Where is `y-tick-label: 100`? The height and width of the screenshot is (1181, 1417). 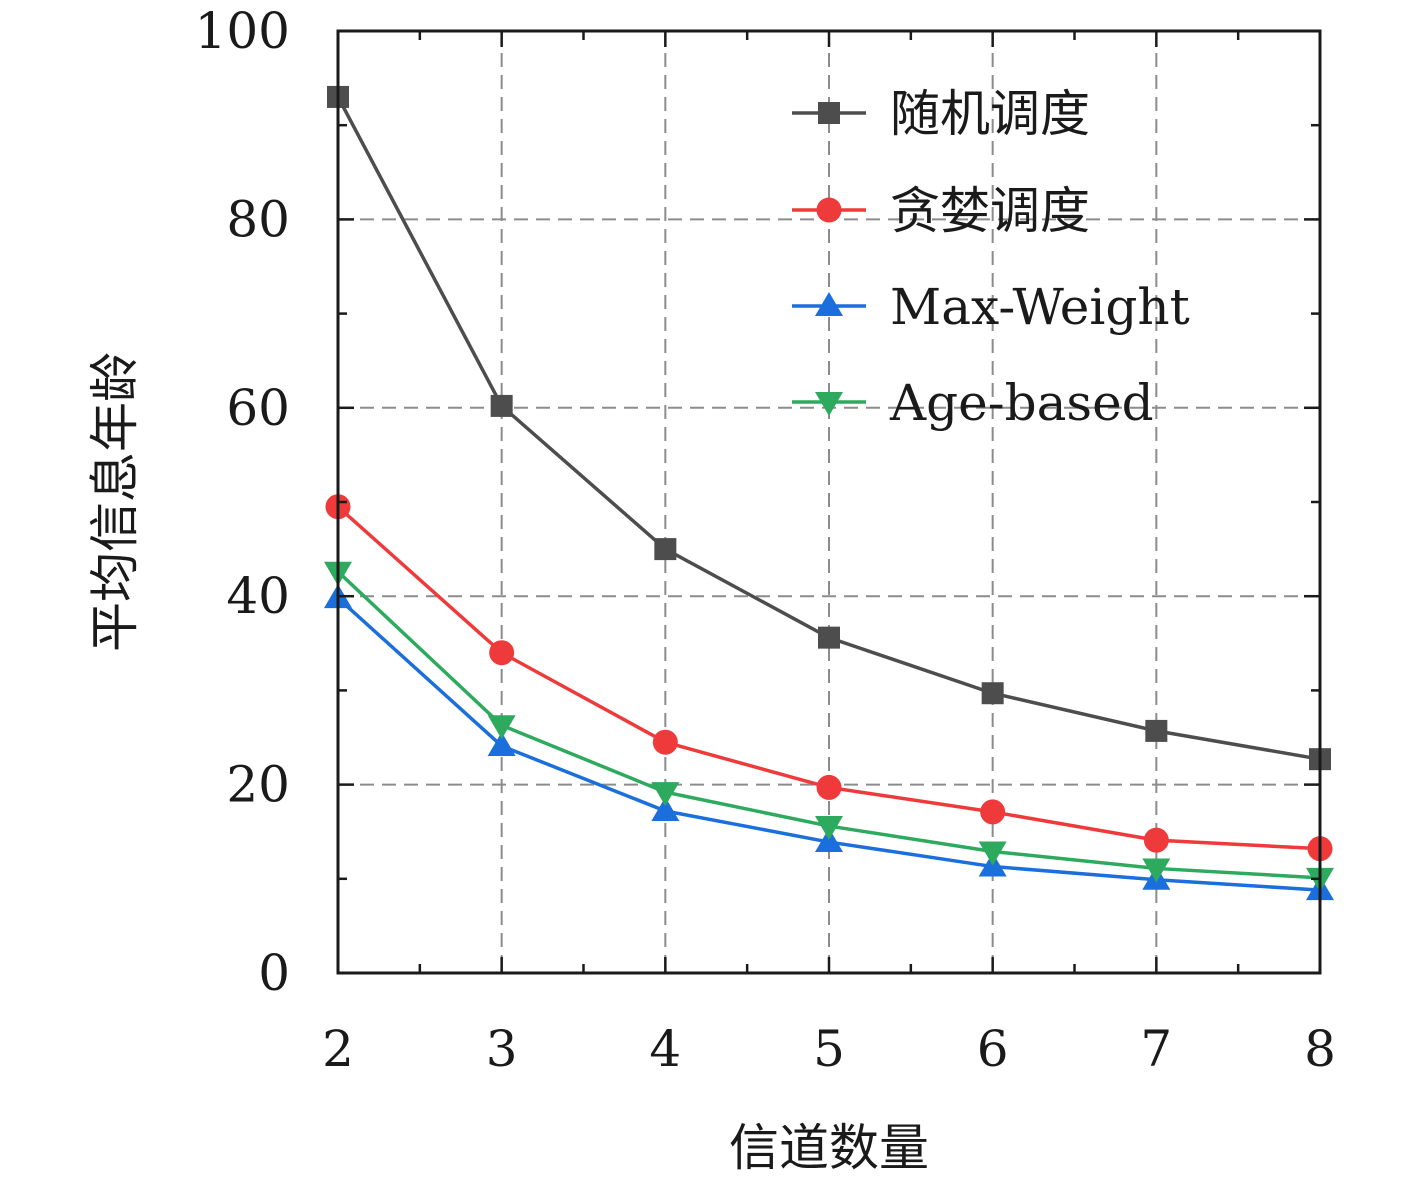 y-tick-label: 100 is located at coordinates (242, 31).